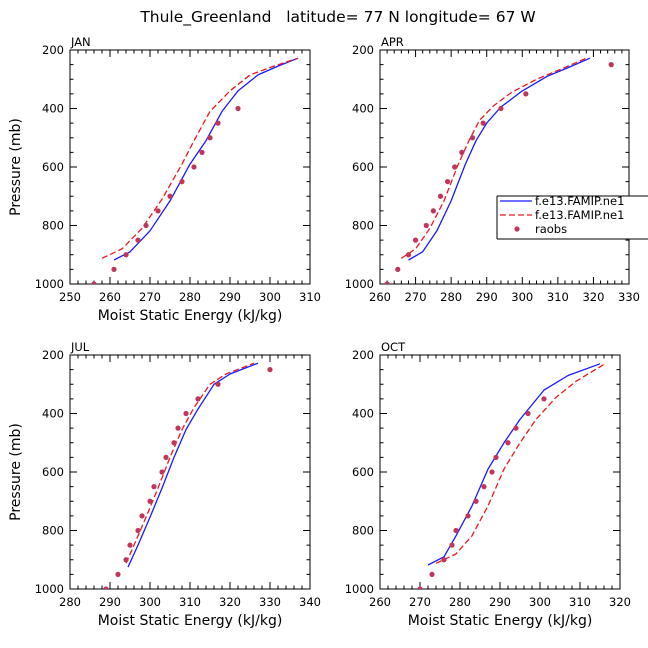 The height and width of the screenshot is (648, 648). Describe the element at coordinates (500, 621) in the screenshot. I see `x-axis-label: Moist Static Energy (kJ/kg)` at that location.